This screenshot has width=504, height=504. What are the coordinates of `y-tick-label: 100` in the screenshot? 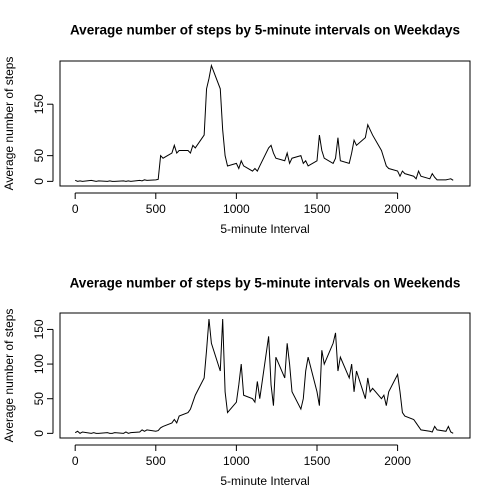 It's located at (39, 364).